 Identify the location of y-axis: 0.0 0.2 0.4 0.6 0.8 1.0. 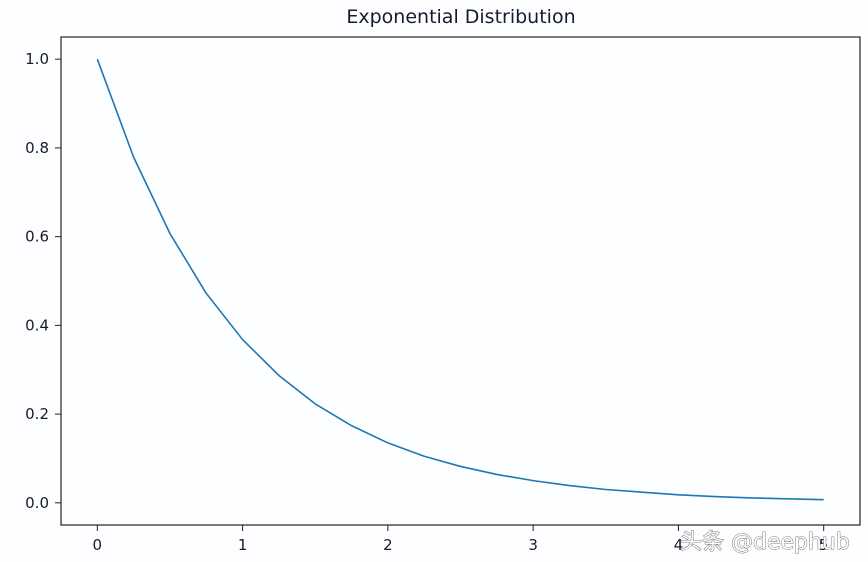
(43, 281).